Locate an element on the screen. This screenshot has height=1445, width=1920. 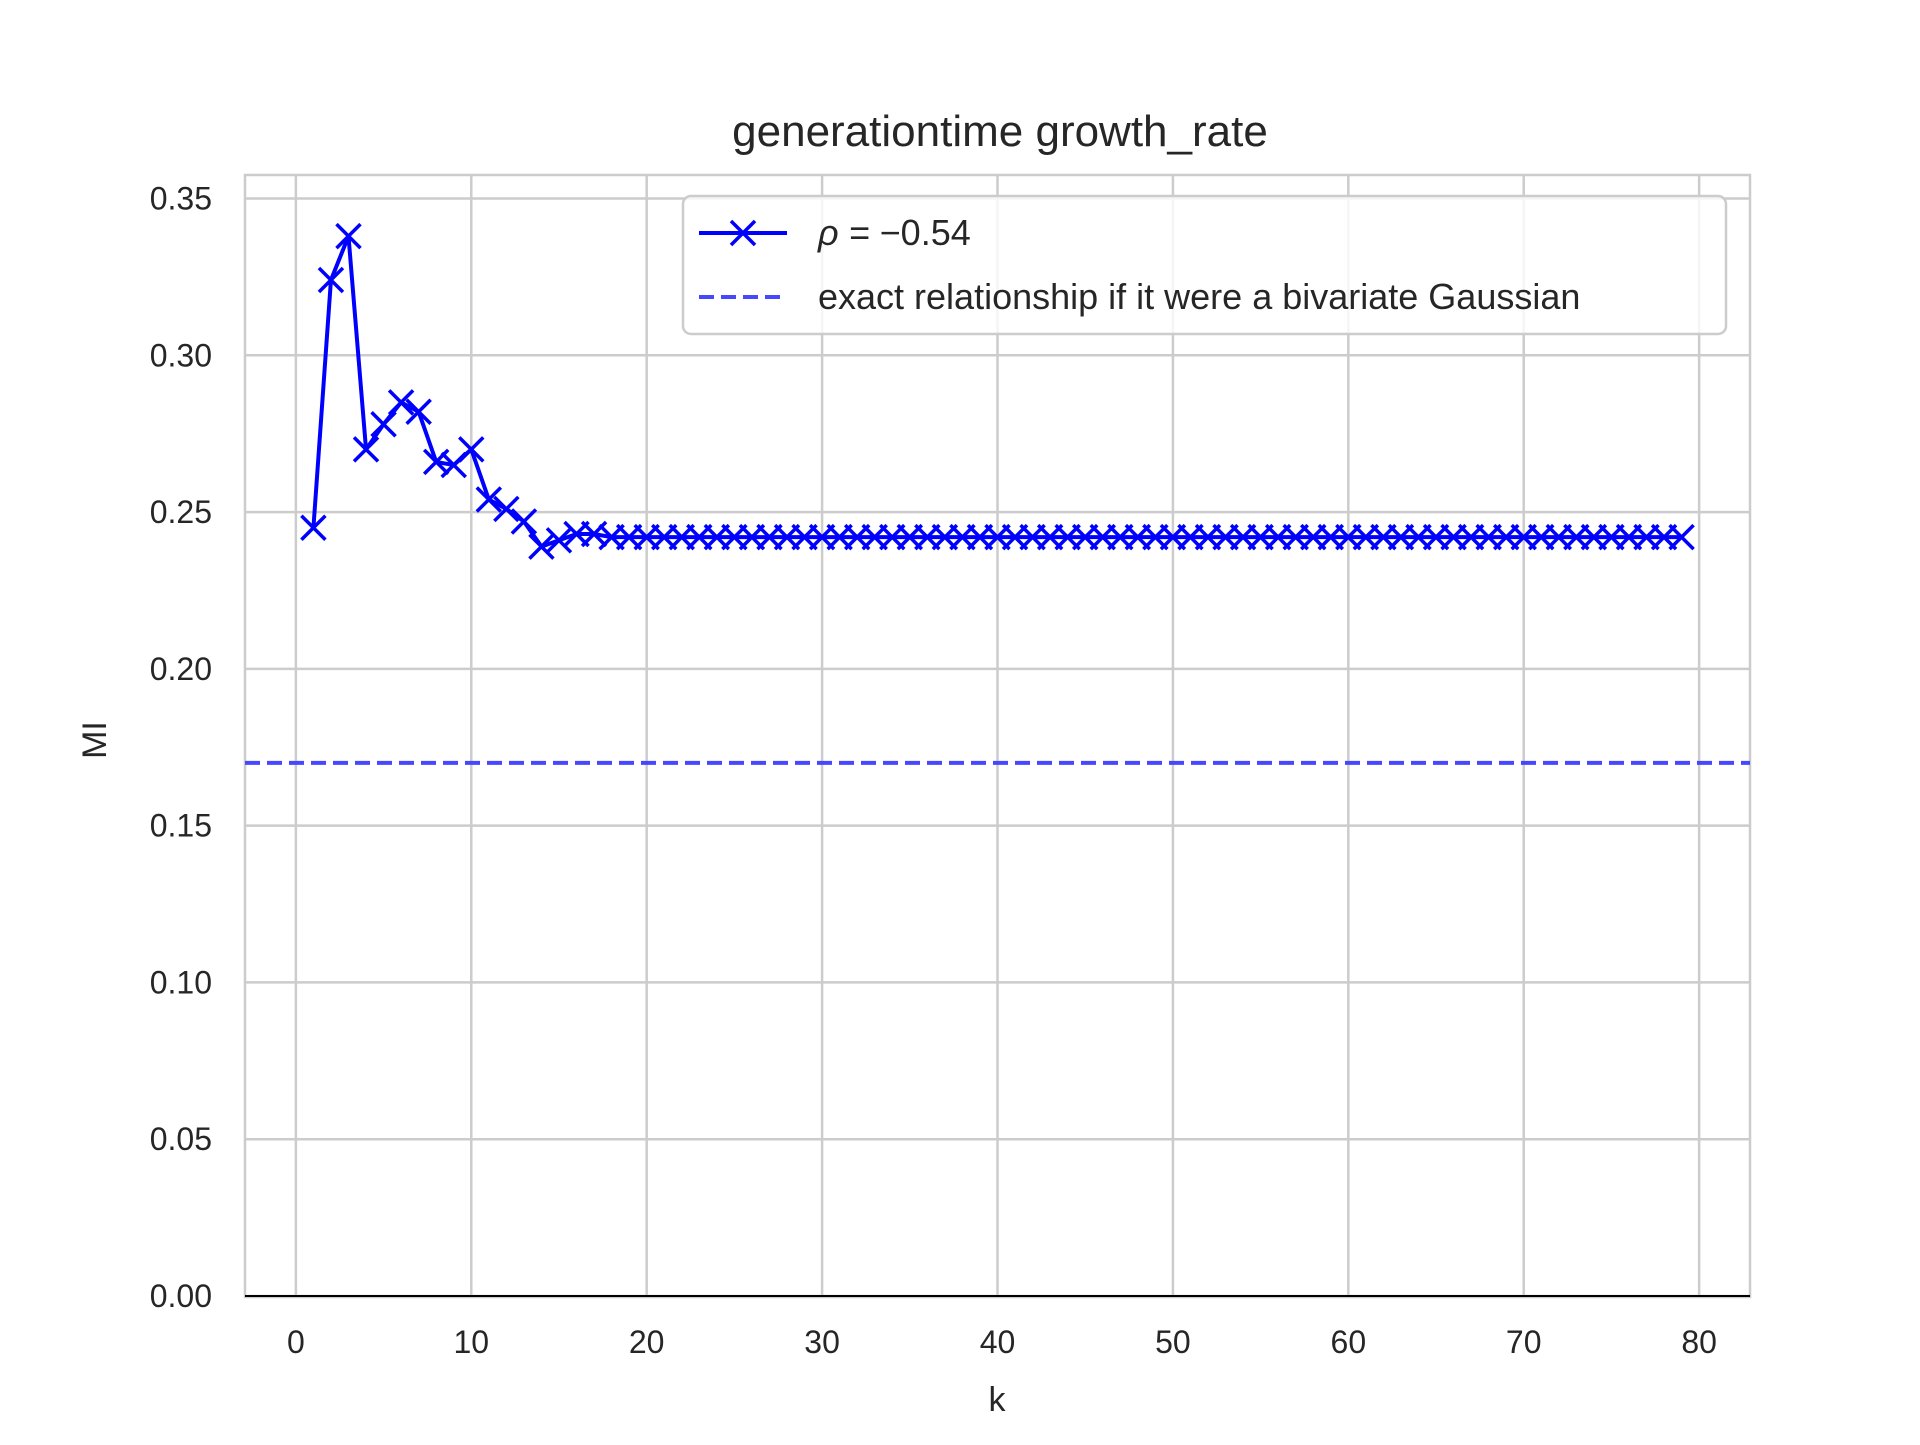
y-tick-label: 0.10 is located at coordinates (181, 982).